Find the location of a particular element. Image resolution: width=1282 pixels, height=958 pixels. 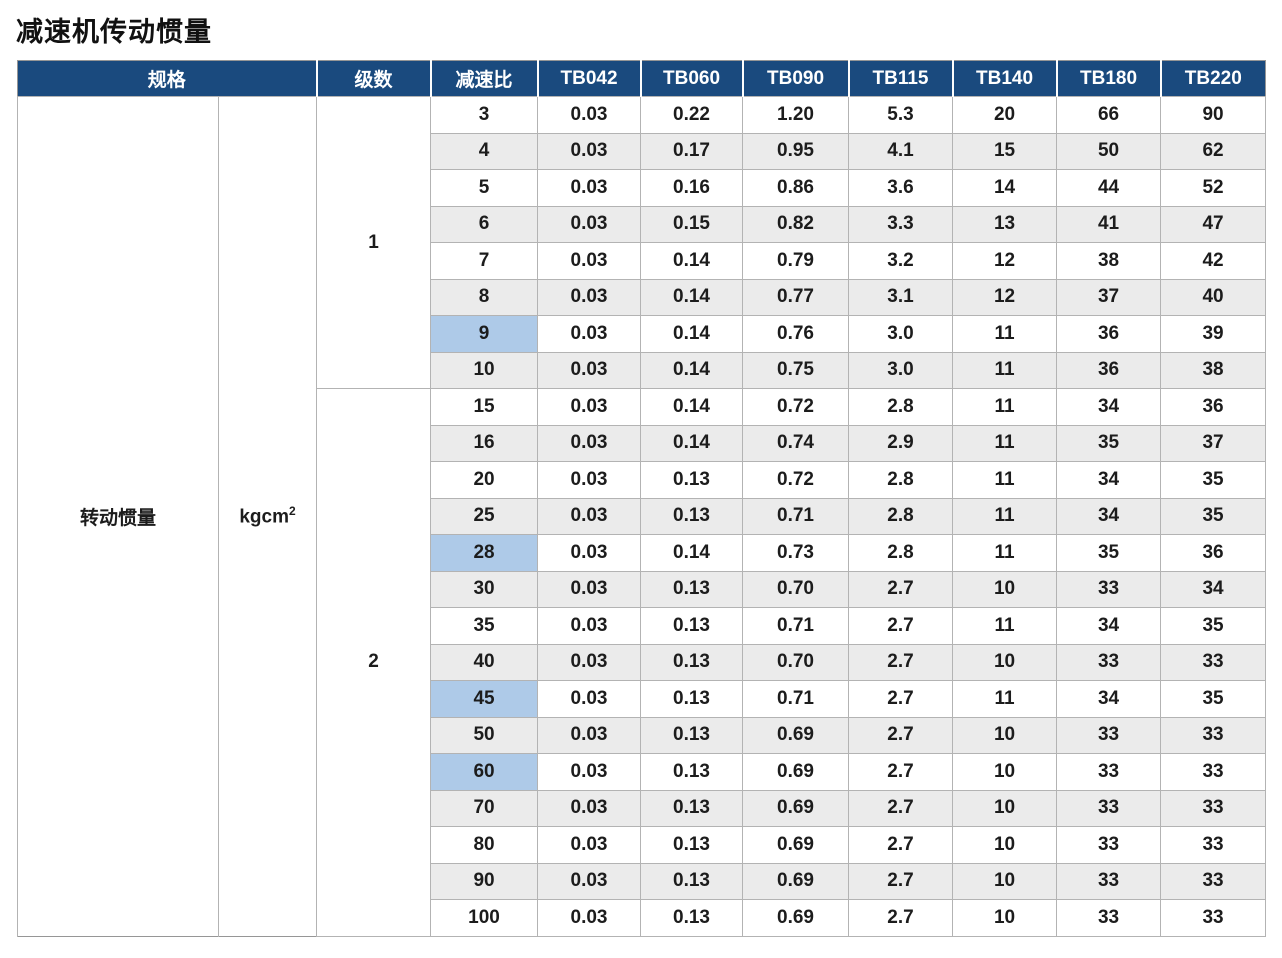

unit-exponent: 2 is located at coordinates (292, 511).